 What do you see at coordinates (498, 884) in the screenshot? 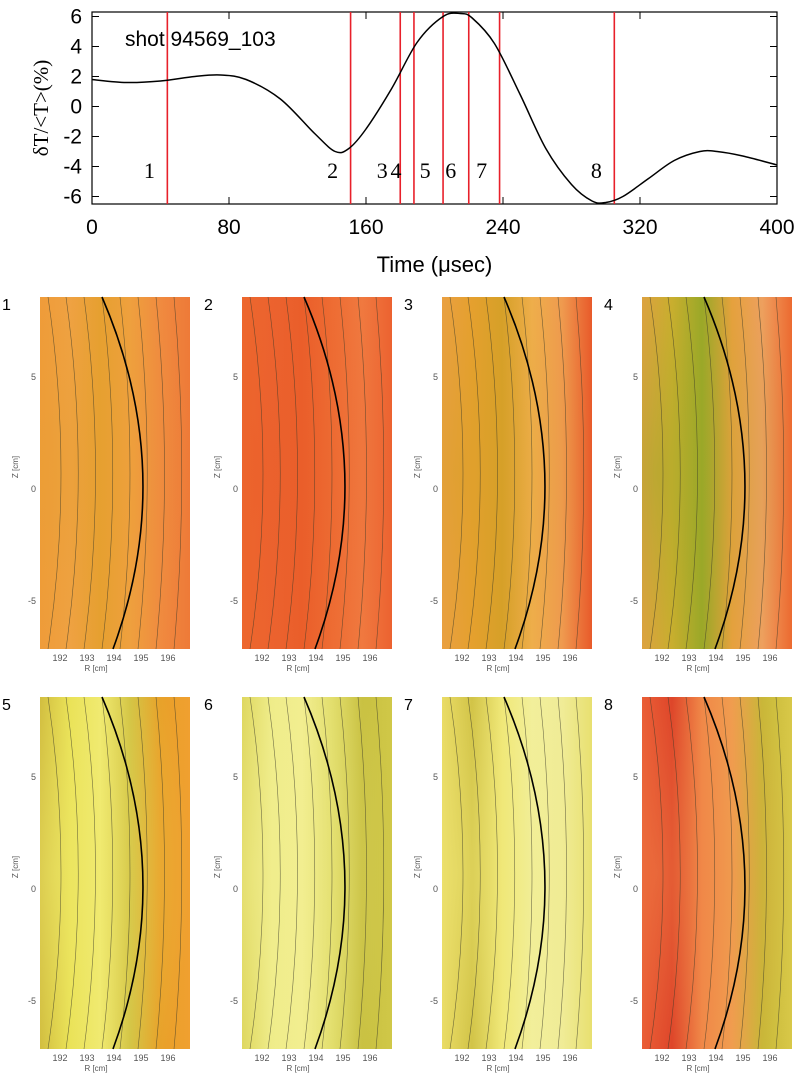
I see `contour-panel-7: 7 5 0 -5 Z [cm] 192 193 194 195 196 R [cm]` at bounding box center [498, 884].